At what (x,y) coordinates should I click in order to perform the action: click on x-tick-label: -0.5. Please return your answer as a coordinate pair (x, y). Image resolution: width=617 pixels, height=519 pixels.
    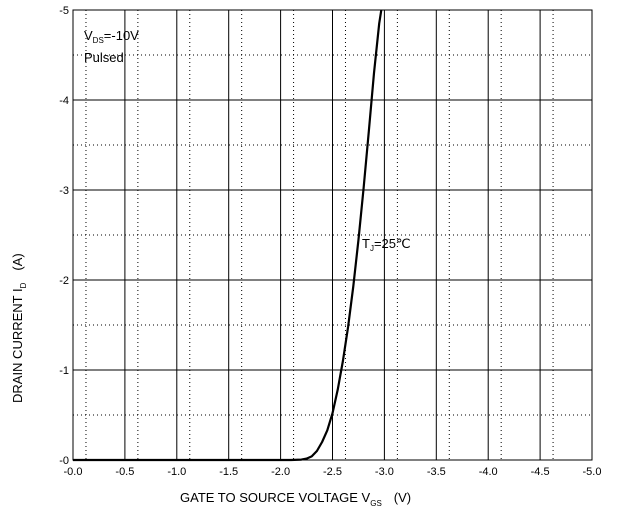
    Looking at the image, I should click on (124, 472).